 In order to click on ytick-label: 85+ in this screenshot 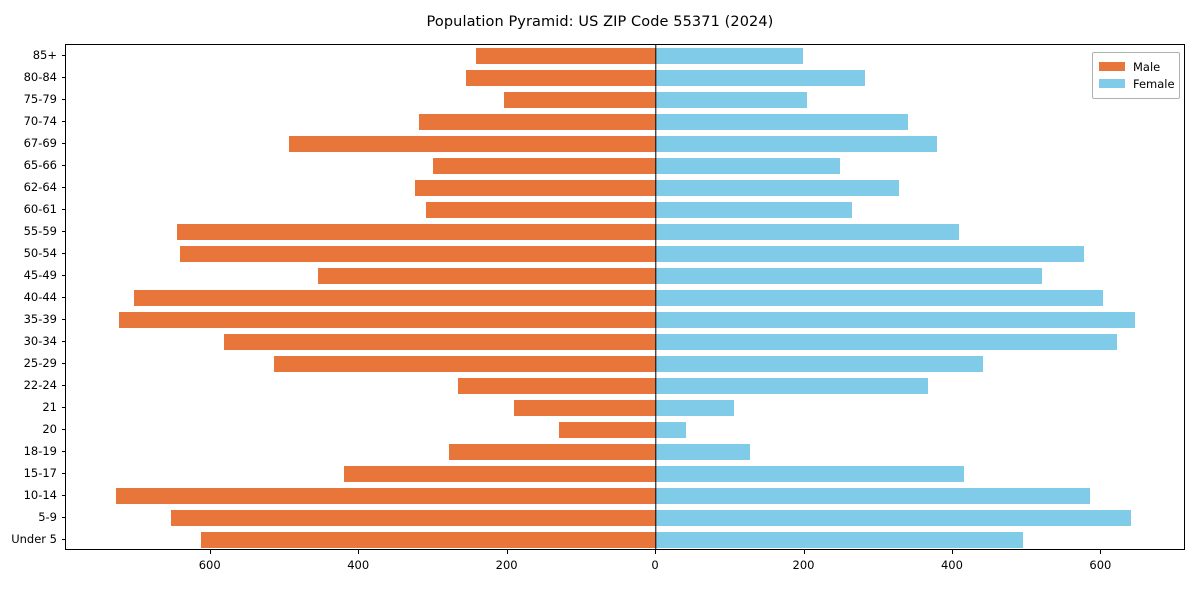, I will do `click(44, 55)`.